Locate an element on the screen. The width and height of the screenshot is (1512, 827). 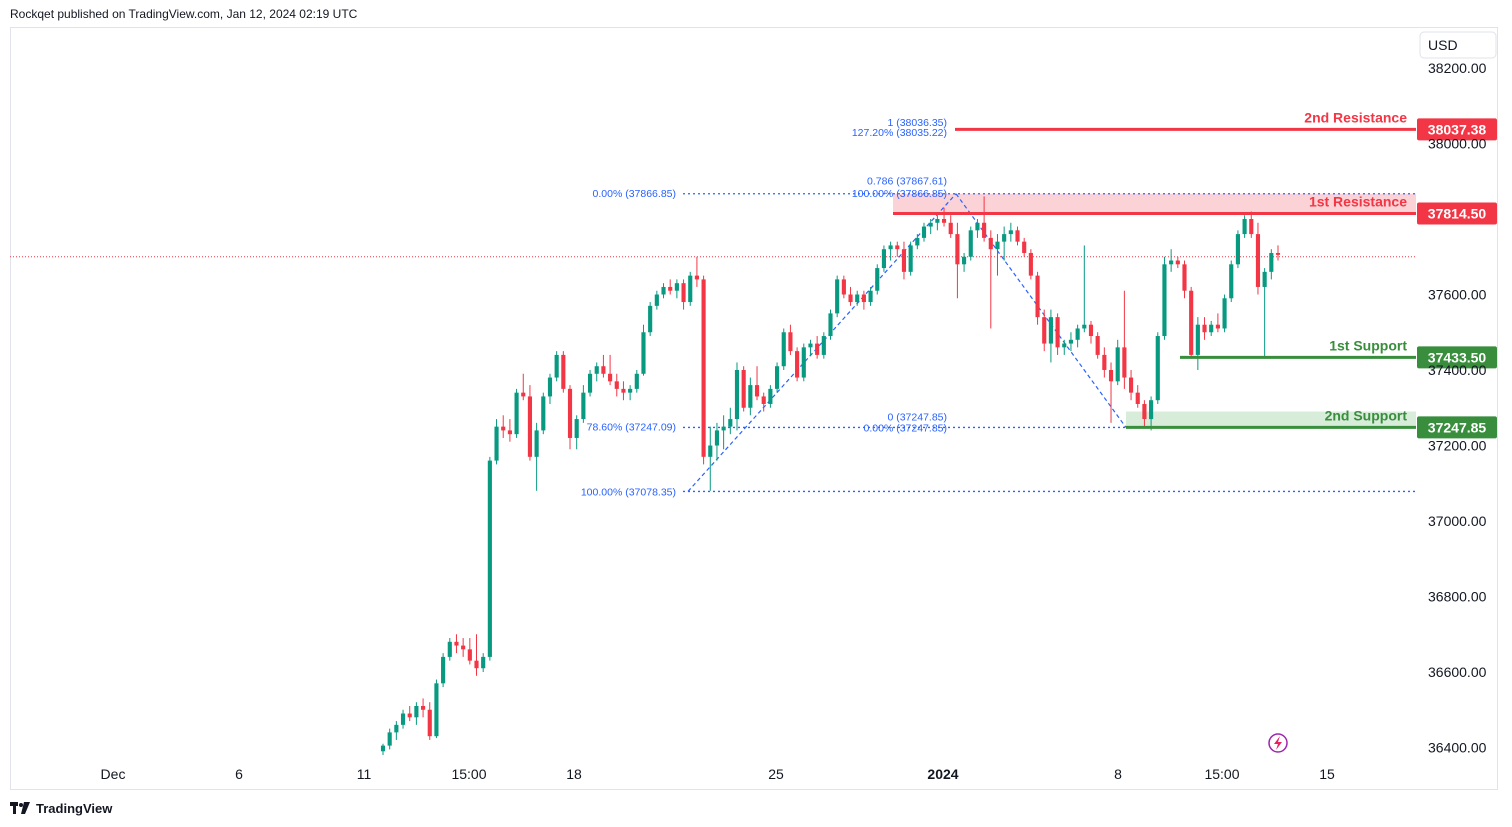
price-badge: 37247.85 is located at coordinates (1457, 427).